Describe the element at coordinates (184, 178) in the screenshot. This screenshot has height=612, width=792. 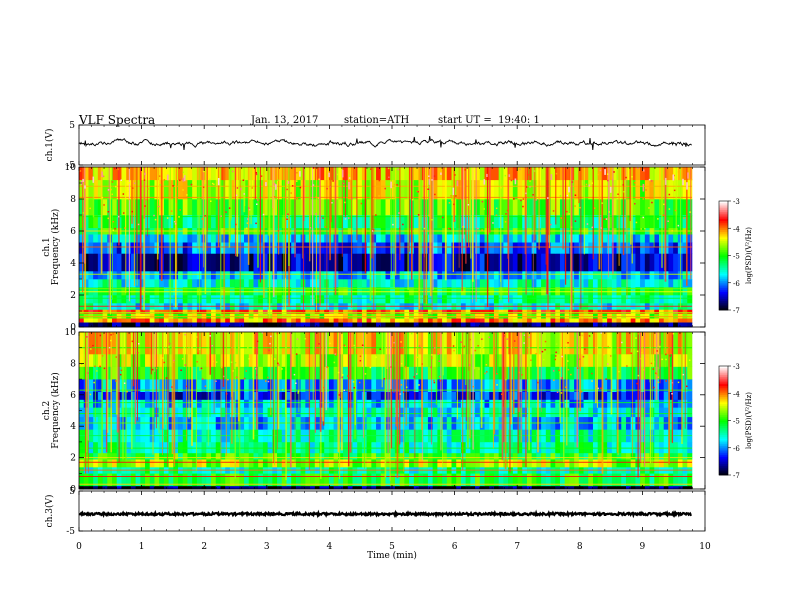
I see `spectrogram-hotspot` at that location.